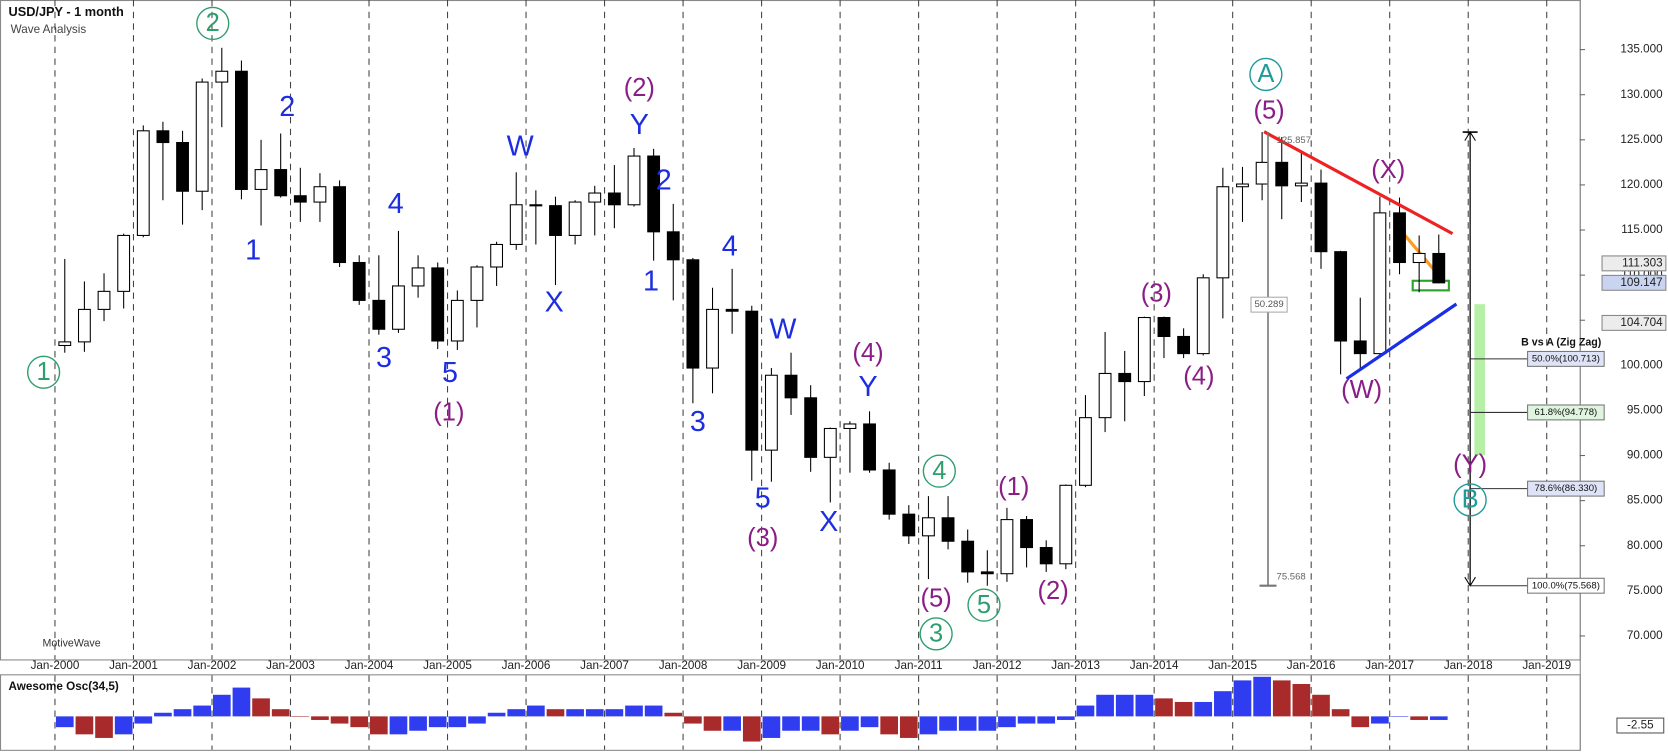  What do you see at coordinates (683, 665) in the screenshot?
I see `x-tick-label: Jan-2008` at bounding box center [683, 665].